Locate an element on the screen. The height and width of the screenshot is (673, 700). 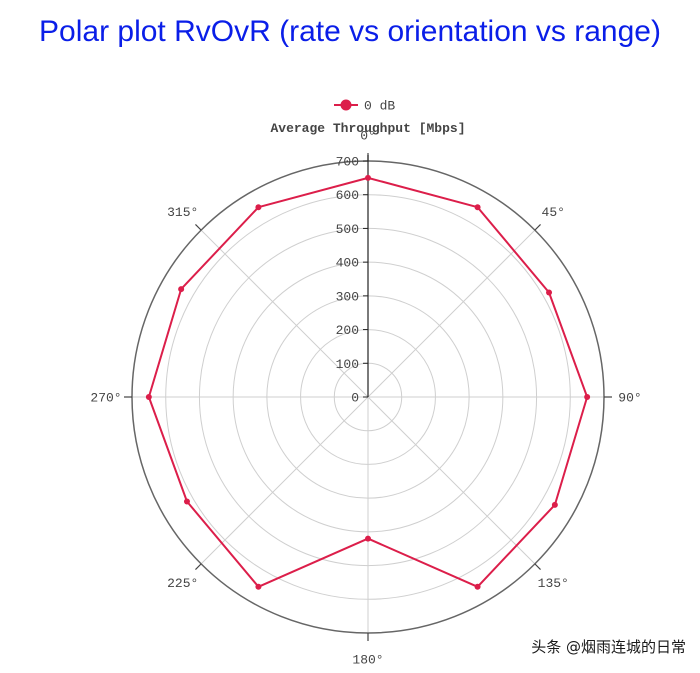
angle-label-180: 180° is located at coordinates (367, 660).